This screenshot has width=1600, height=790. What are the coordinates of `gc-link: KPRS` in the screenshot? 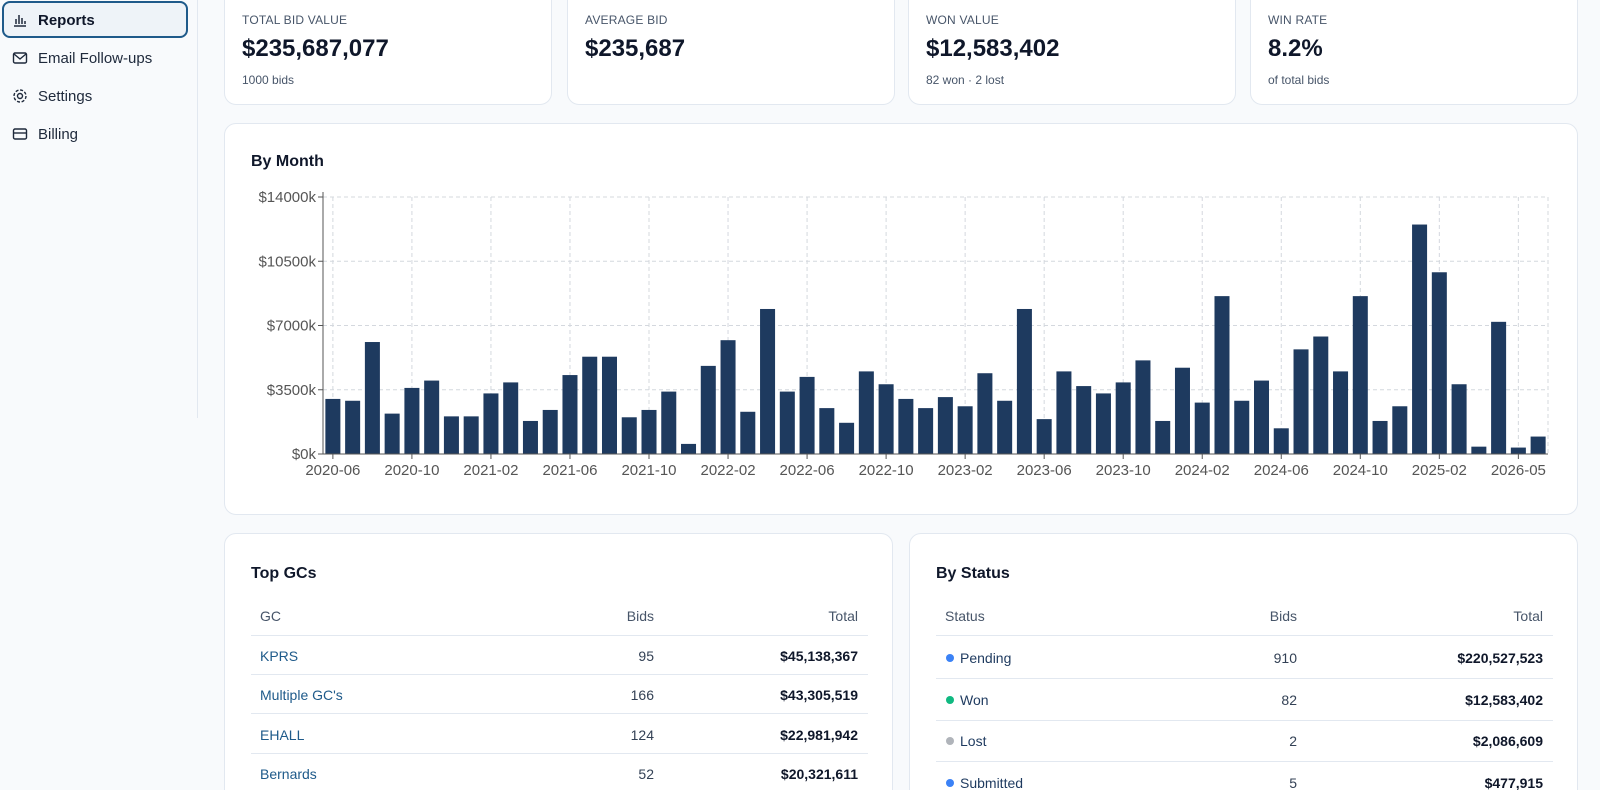 It's located at (279, 656).